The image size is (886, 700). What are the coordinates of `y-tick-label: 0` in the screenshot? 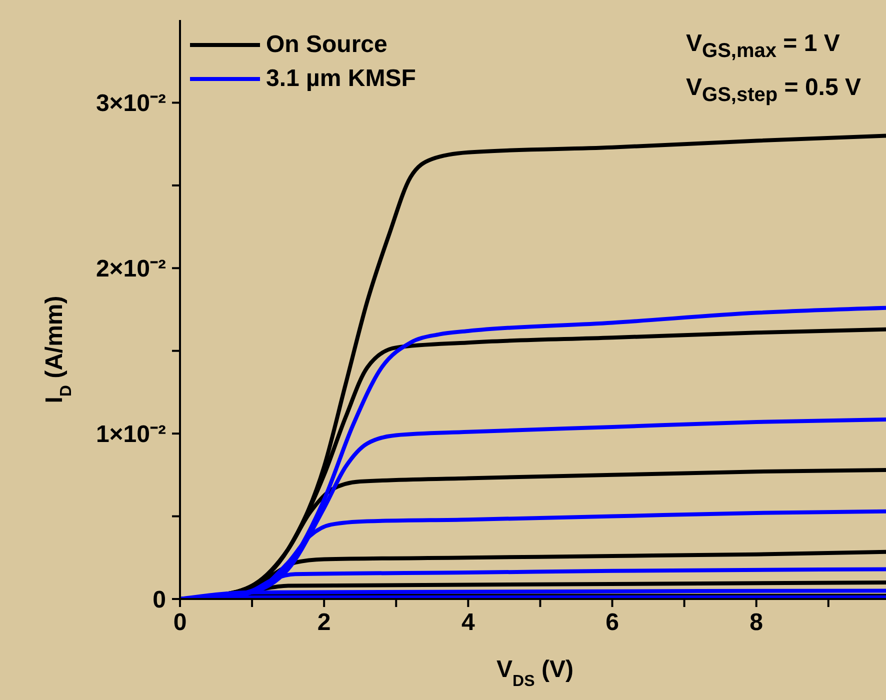 It's located at (159, 600).